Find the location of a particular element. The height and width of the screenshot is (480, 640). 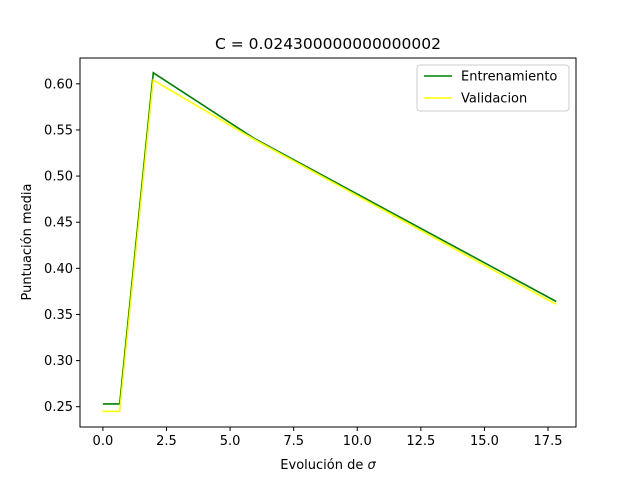

y-tick-label: 0.25 is located at coordinates (58, 407).